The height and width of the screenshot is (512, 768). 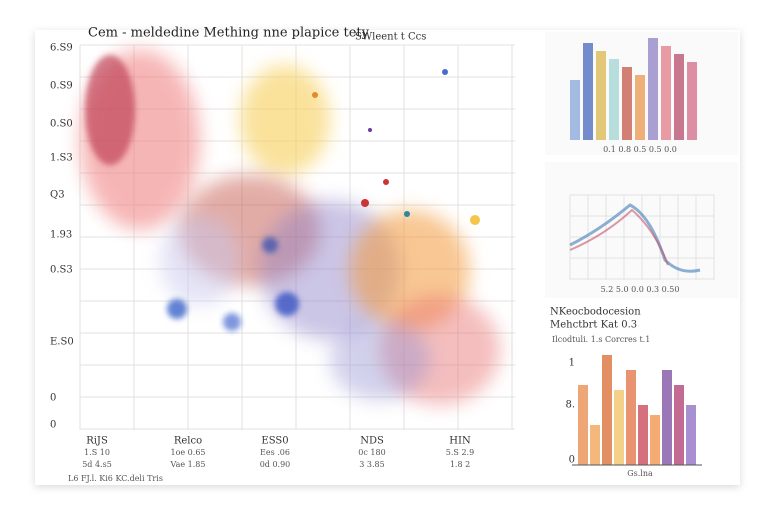 What do you see at coordinates (61, 124) in the screenshot?
I see `y-label: 0.S0` at bounding box center [61, 124].